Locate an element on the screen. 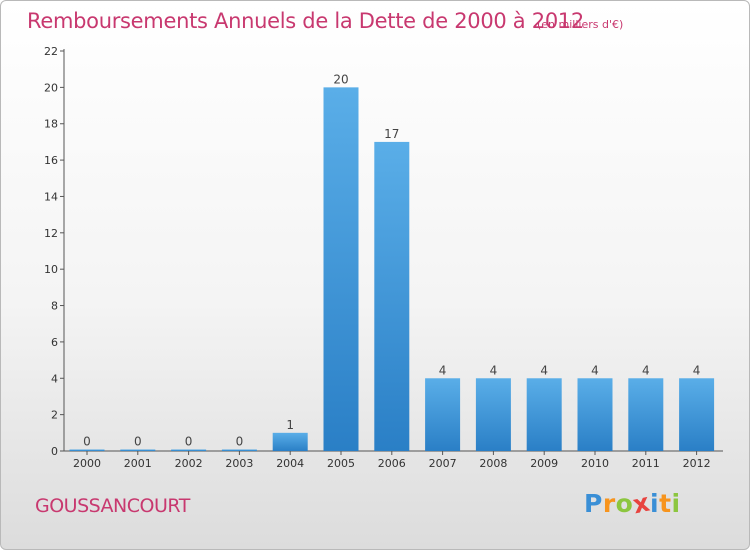 Image resolution: width=750 pixels, height=550 pixels. data-label-2008: 4 is located at coordinates (494, 370).